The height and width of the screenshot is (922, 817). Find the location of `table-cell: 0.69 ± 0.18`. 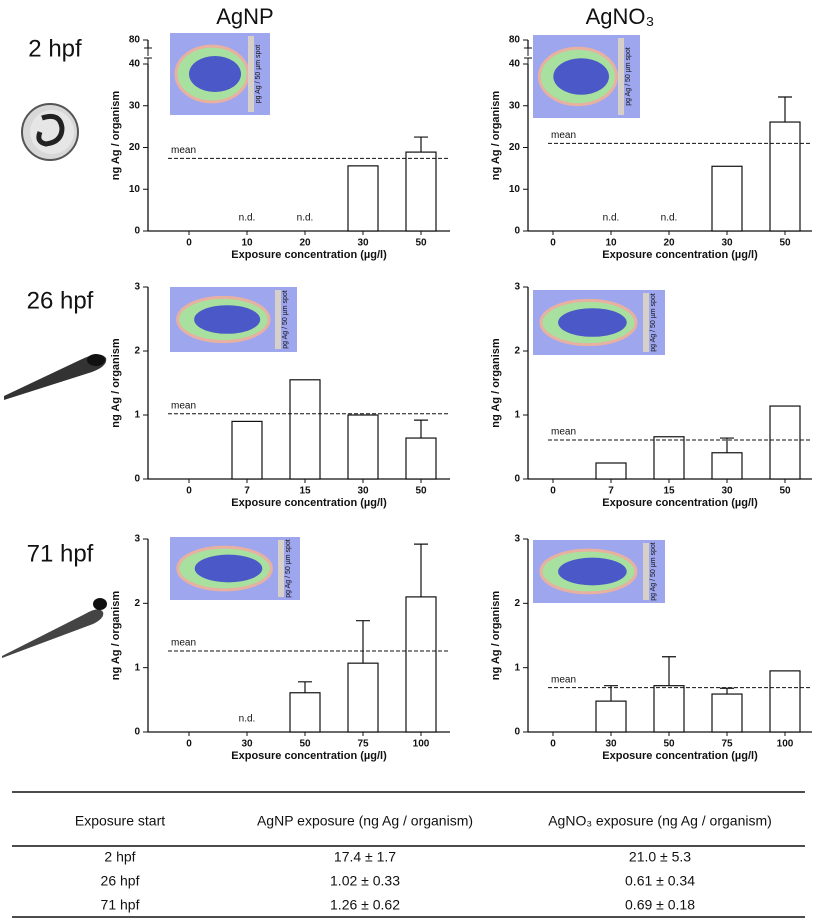

table-cell: 0.69 ± 0.18 is located at coordinates (660, 905).